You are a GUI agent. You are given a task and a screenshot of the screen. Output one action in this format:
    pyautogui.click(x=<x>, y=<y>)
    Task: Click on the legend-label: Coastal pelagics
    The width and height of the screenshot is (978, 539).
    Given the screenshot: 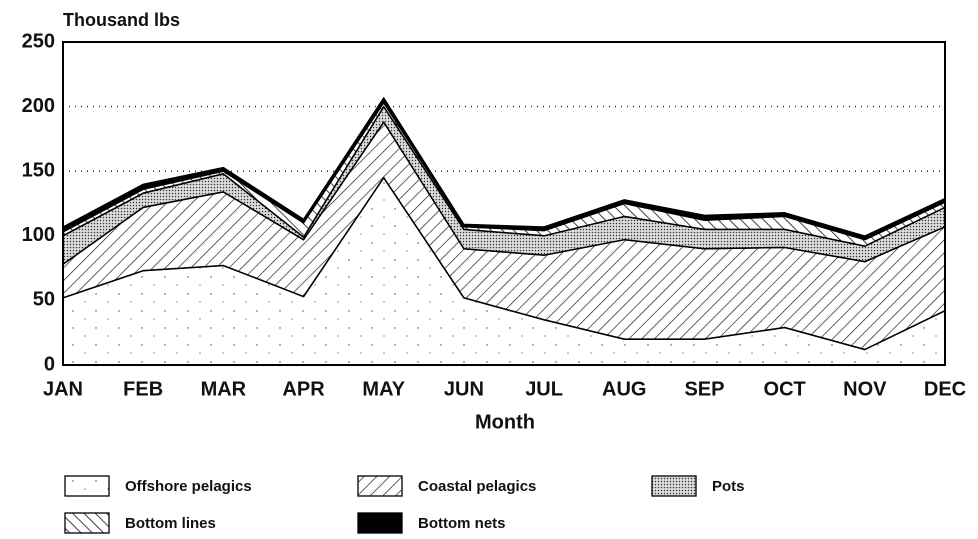 What is the action you would take?
    pyautogui.click(x=477, y=486)
    